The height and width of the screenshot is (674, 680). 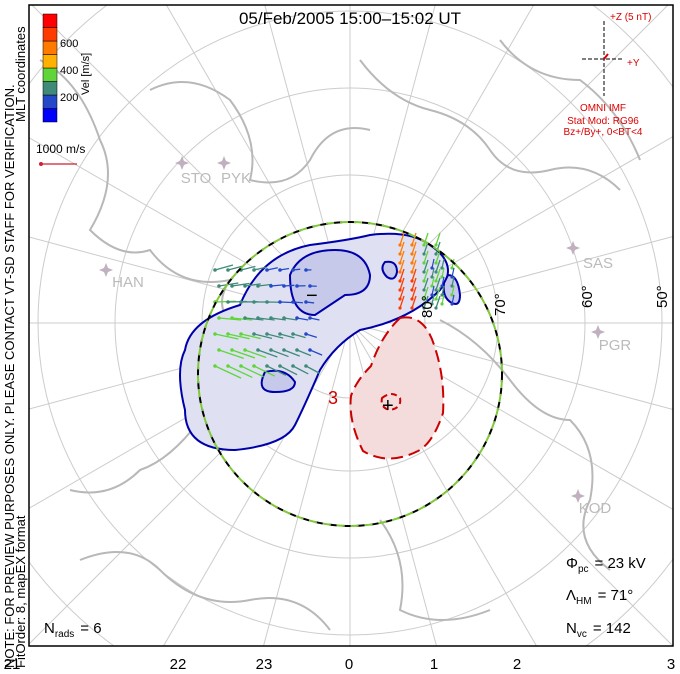 What do you see at coordinates (397, 388) in the screenshot?
I see `positive-convection-cell` at bounding box center [397, 388].